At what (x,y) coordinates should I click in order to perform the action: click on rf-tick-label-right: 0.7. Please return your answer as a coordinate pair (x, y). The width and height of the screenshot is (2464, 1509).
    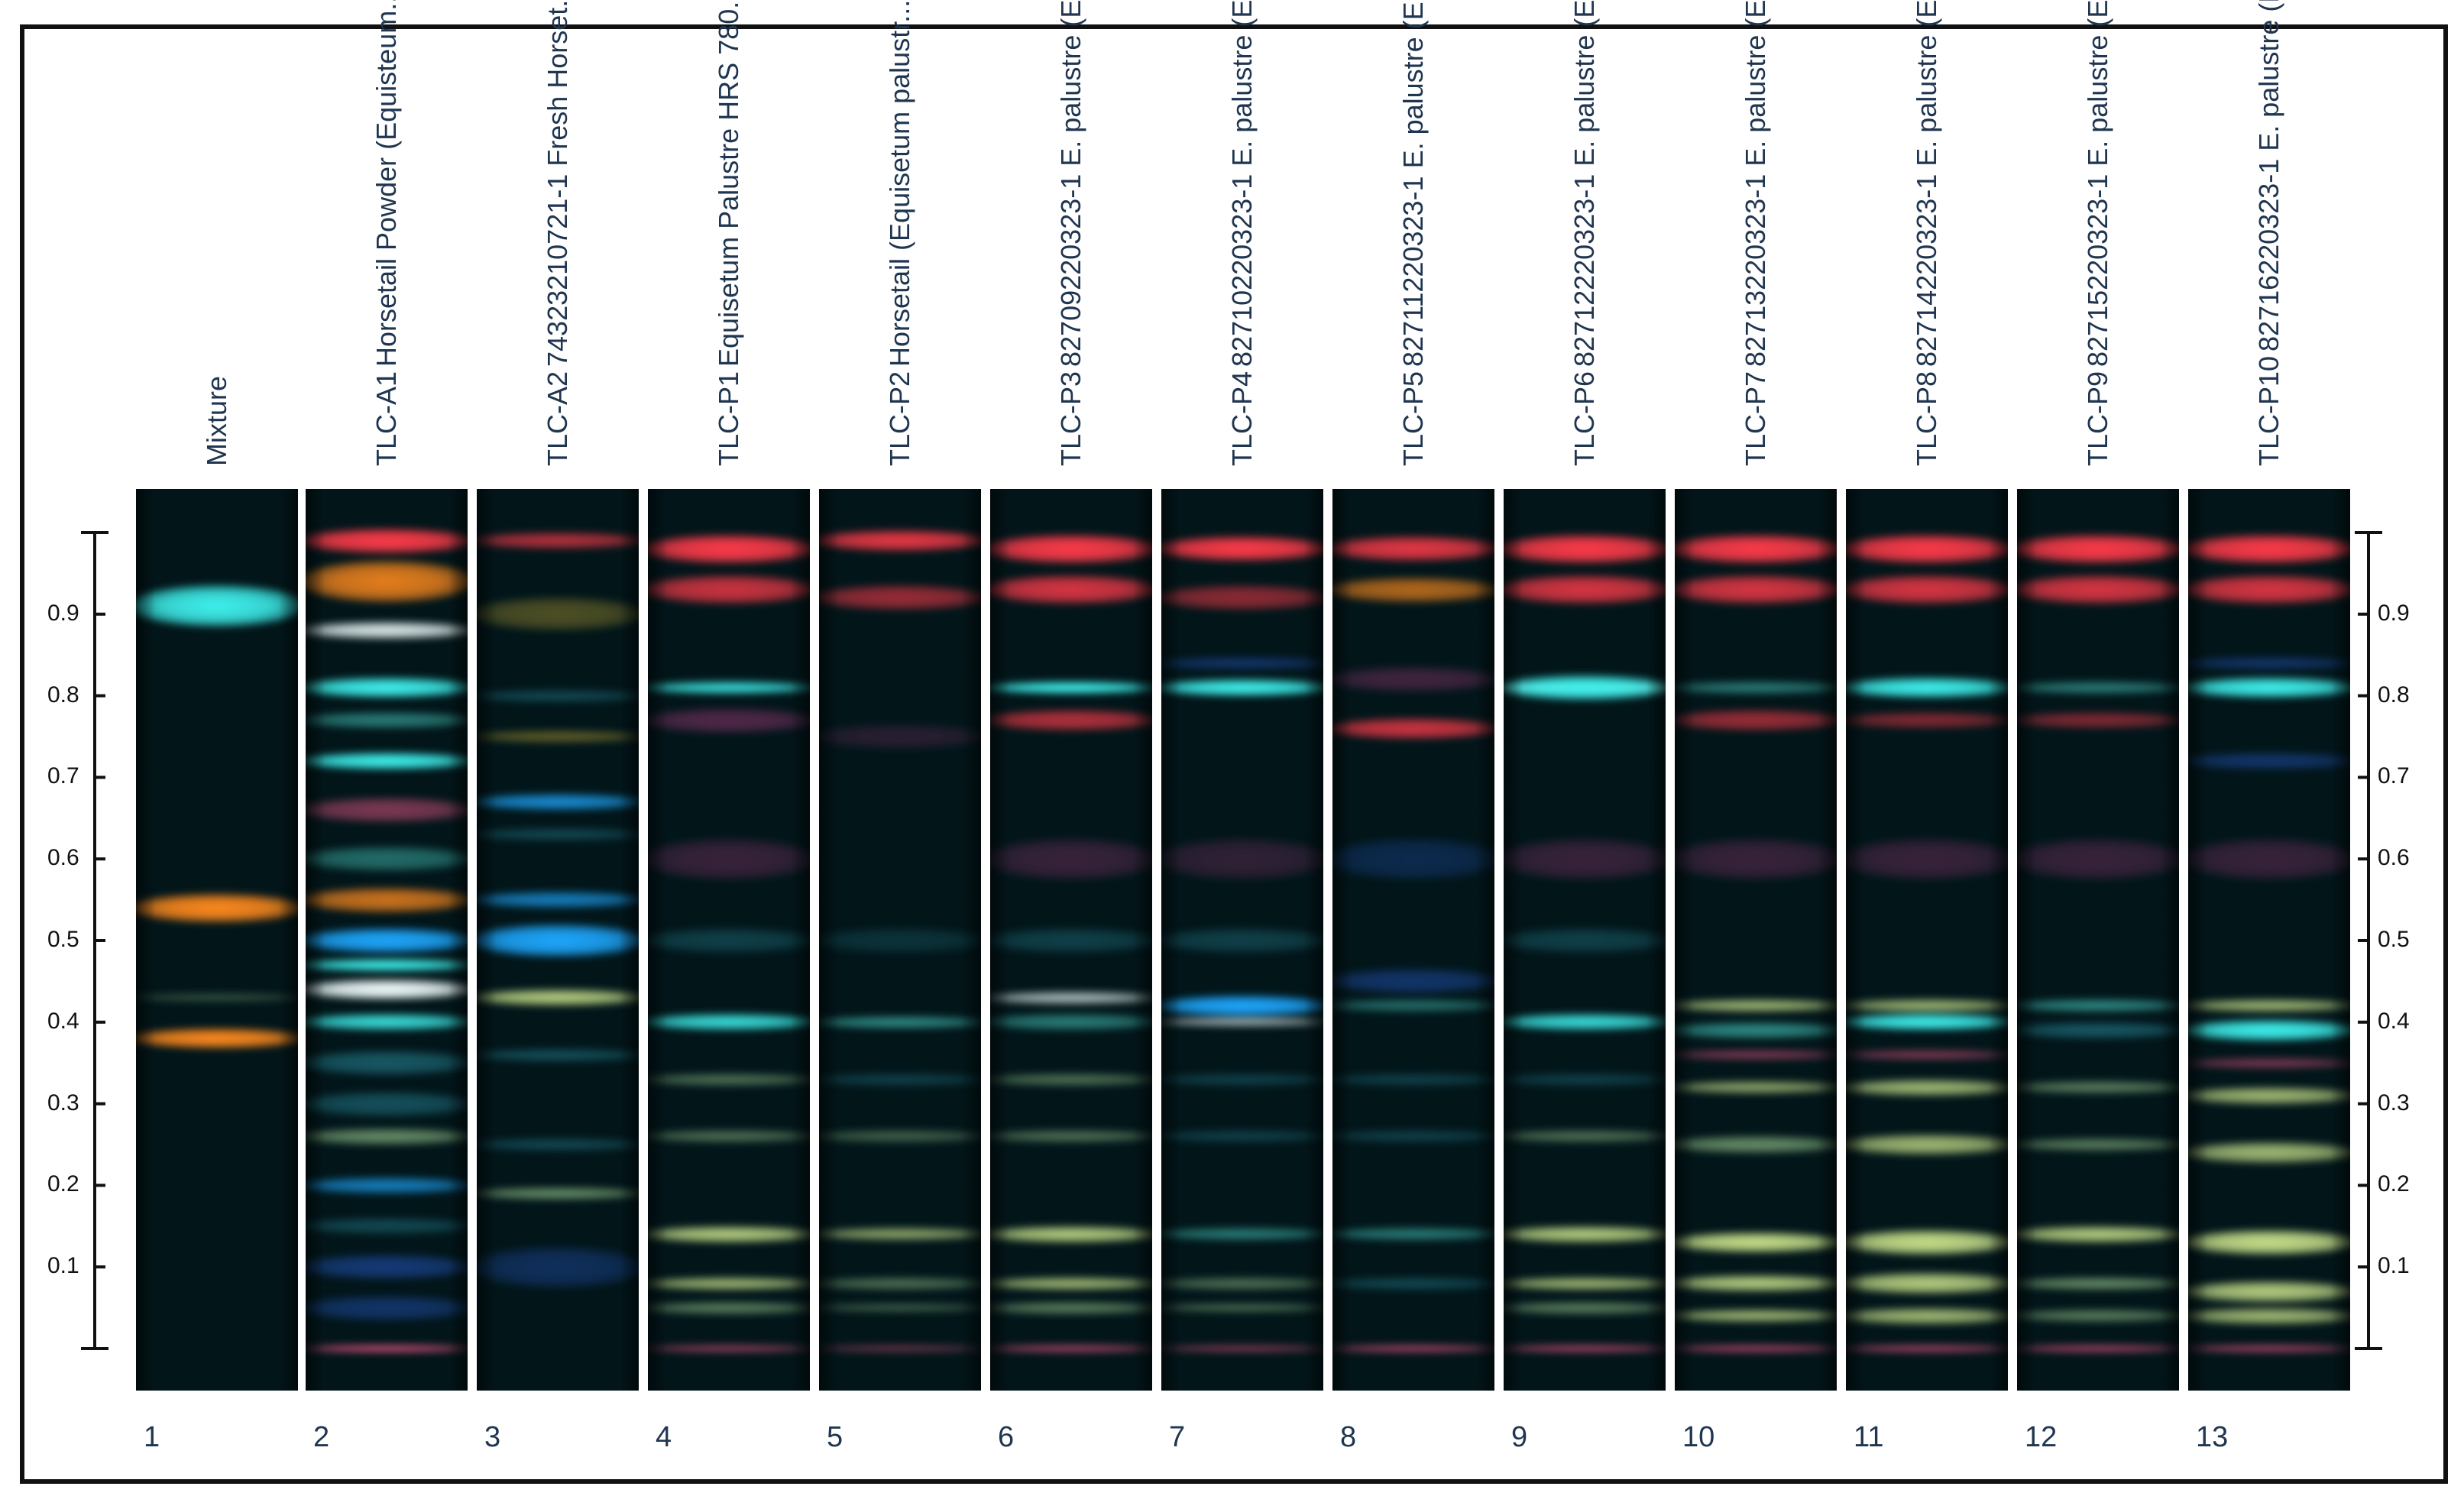
    Looking at the image, I should click on (2394, 776).